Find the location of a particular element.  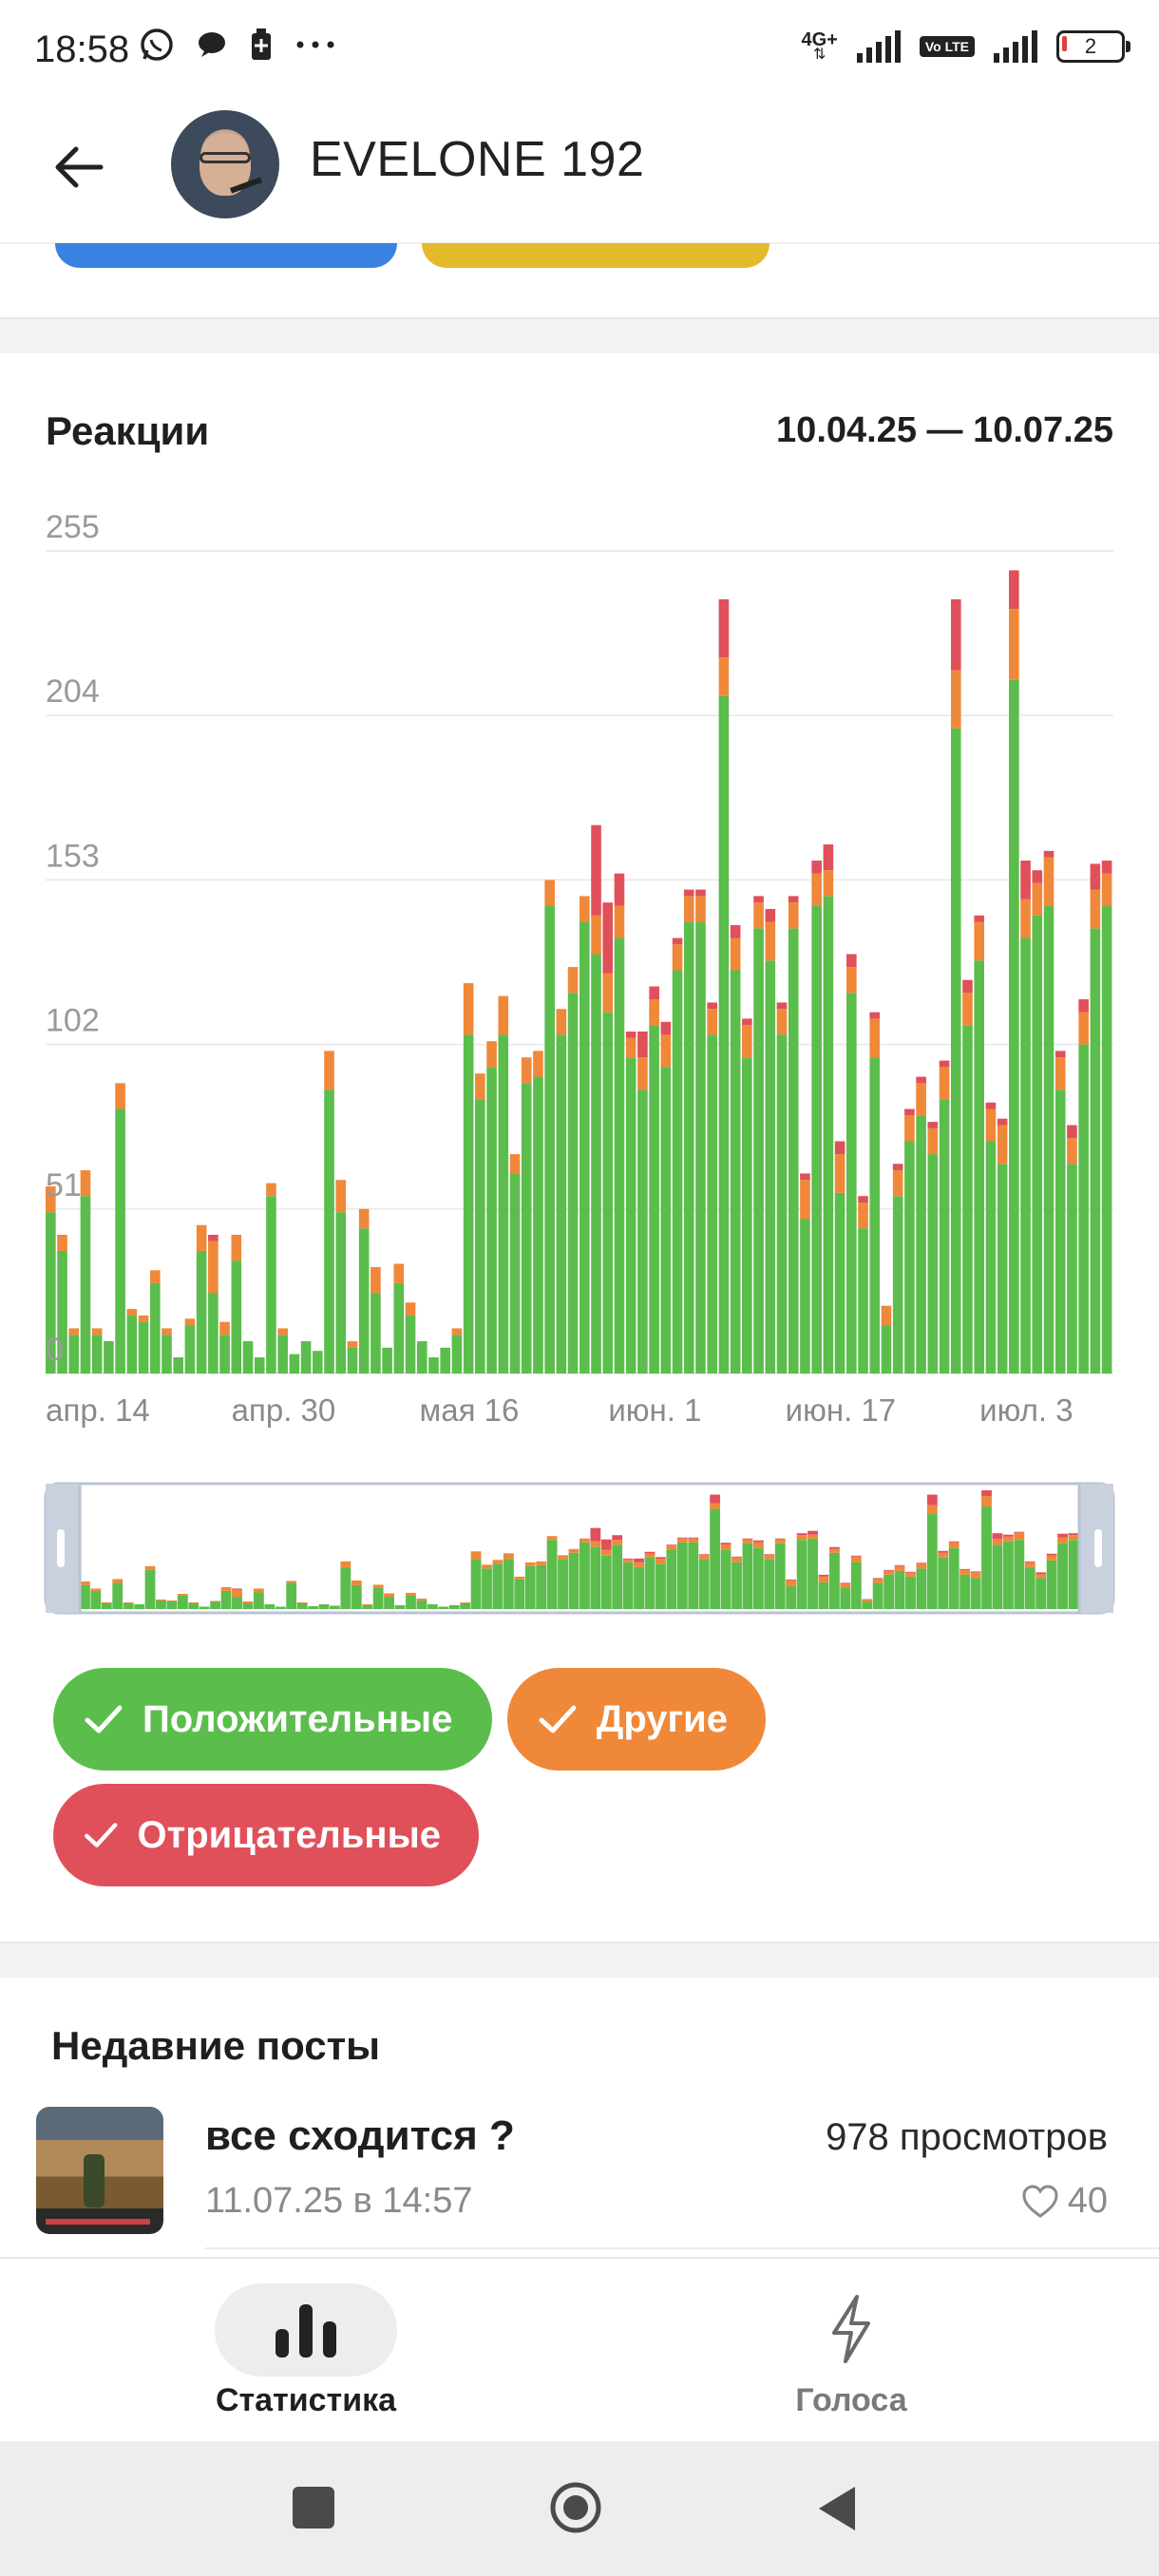

post-title: все сходится ? is located at coordinates (360, 2135).